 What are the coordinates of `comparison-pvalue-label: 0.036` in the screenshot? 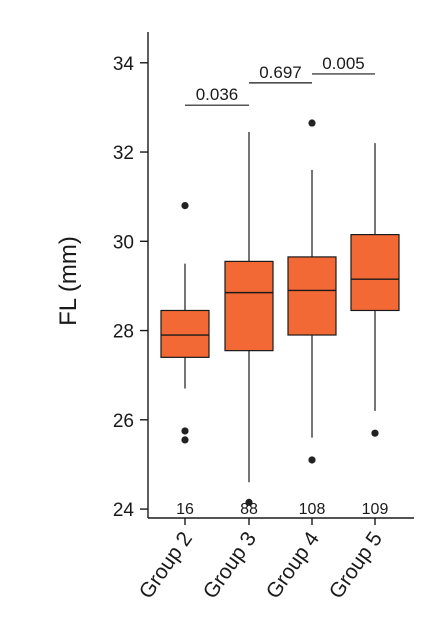 It's located at (217, 94).